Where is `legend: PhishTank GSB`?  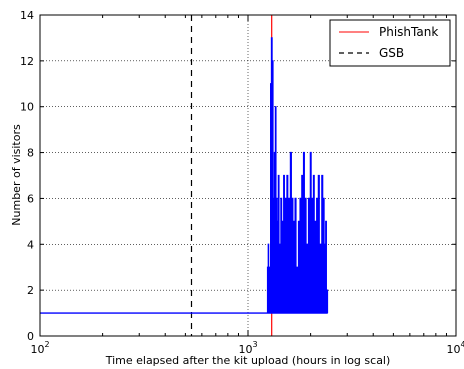 legend: PhishTank GSB is located at coordinates (390, 43).